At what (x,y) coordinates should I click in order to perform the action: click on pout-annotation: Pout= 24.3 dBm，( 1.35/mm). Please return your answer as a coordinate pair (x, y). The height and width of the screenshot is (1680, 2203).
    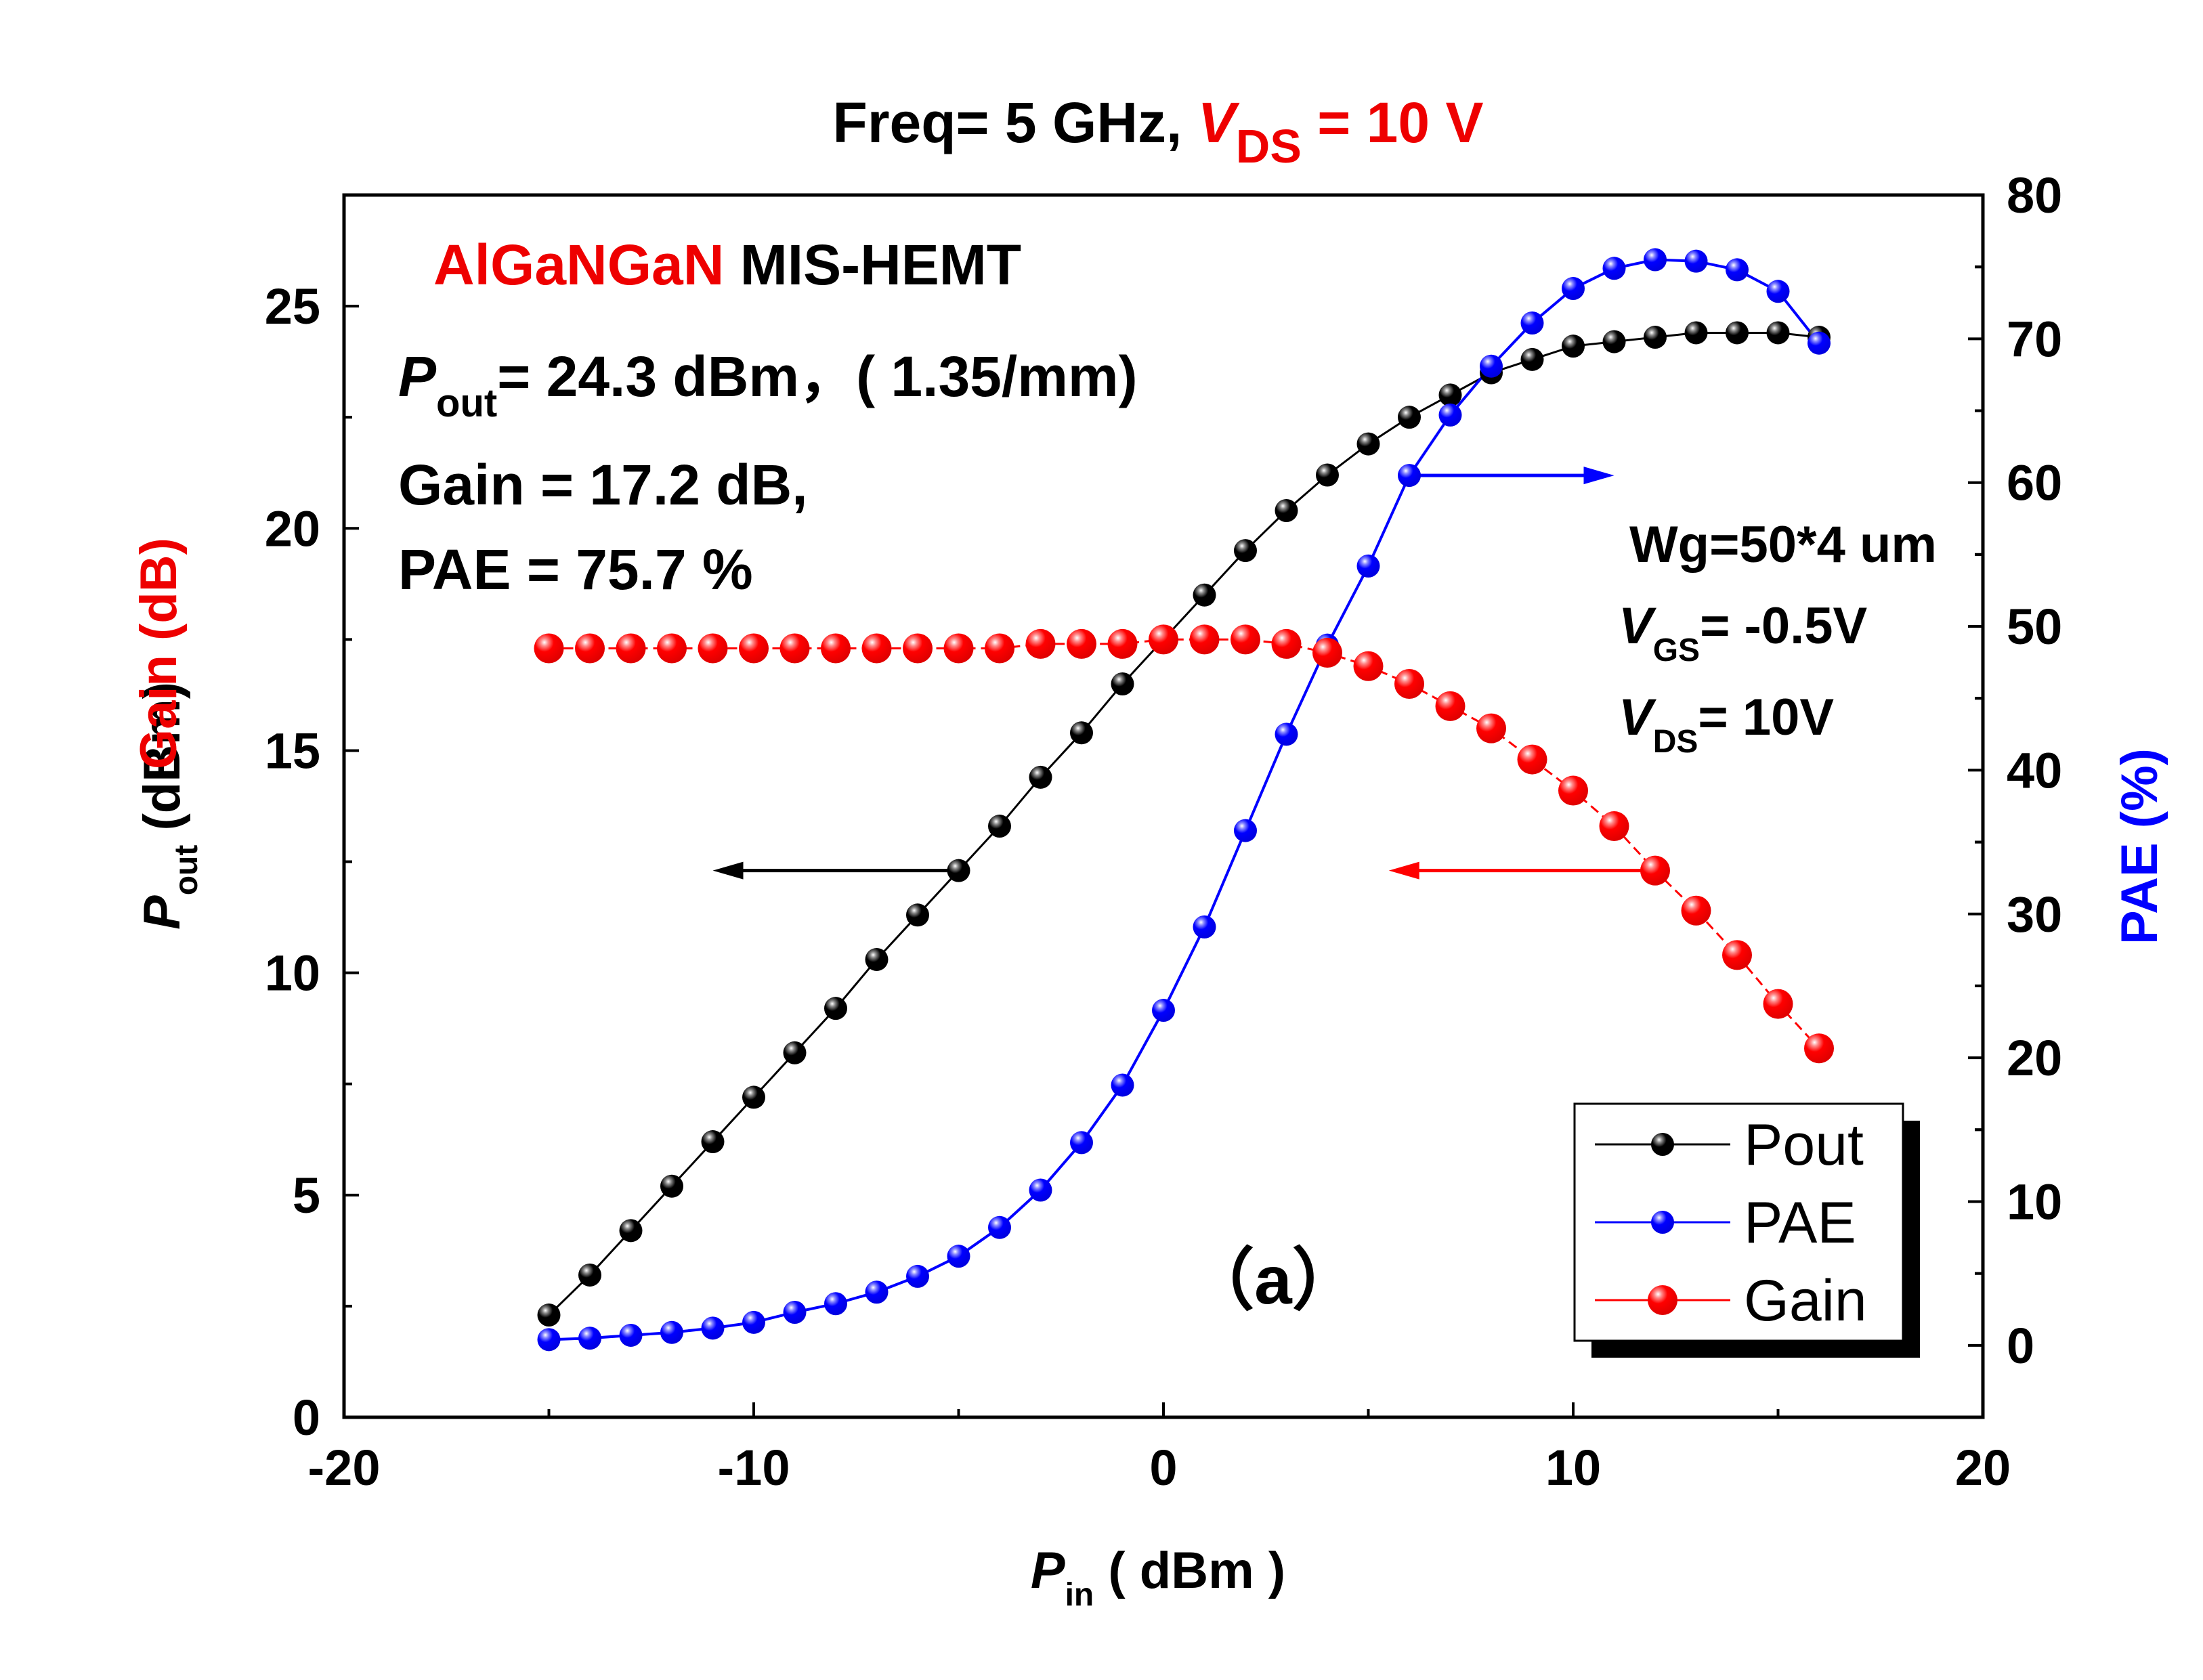
    Looking at the image, I should click on (768, 385).